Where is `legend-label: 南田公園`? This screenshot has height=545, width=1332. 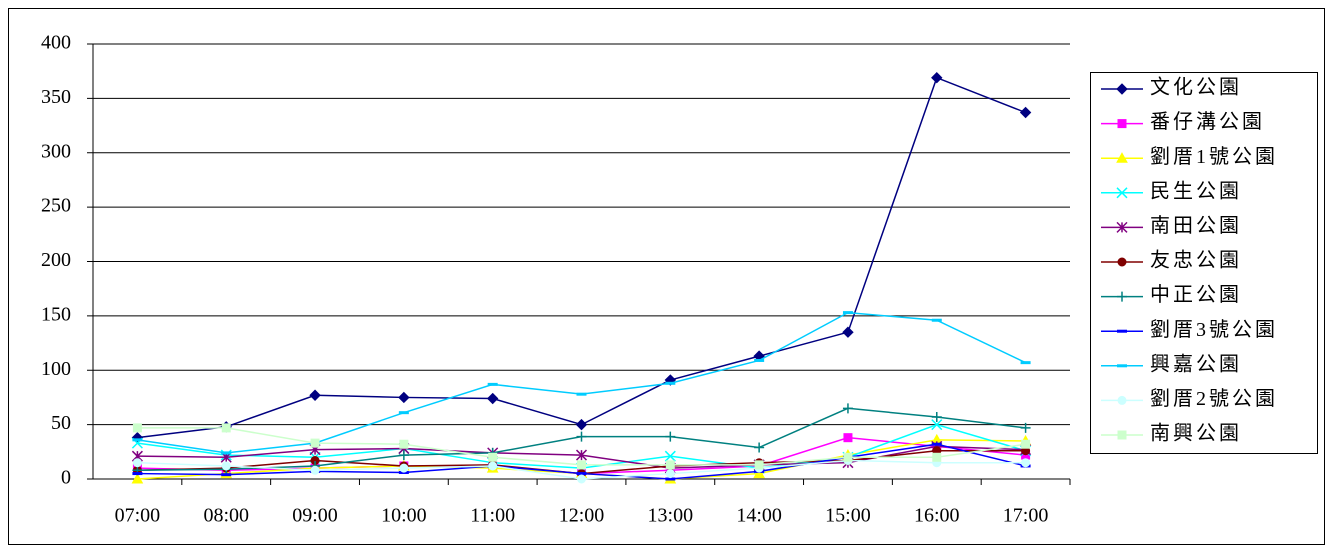 legend-label: 南田公園 is located at coordinates (1196, 225).